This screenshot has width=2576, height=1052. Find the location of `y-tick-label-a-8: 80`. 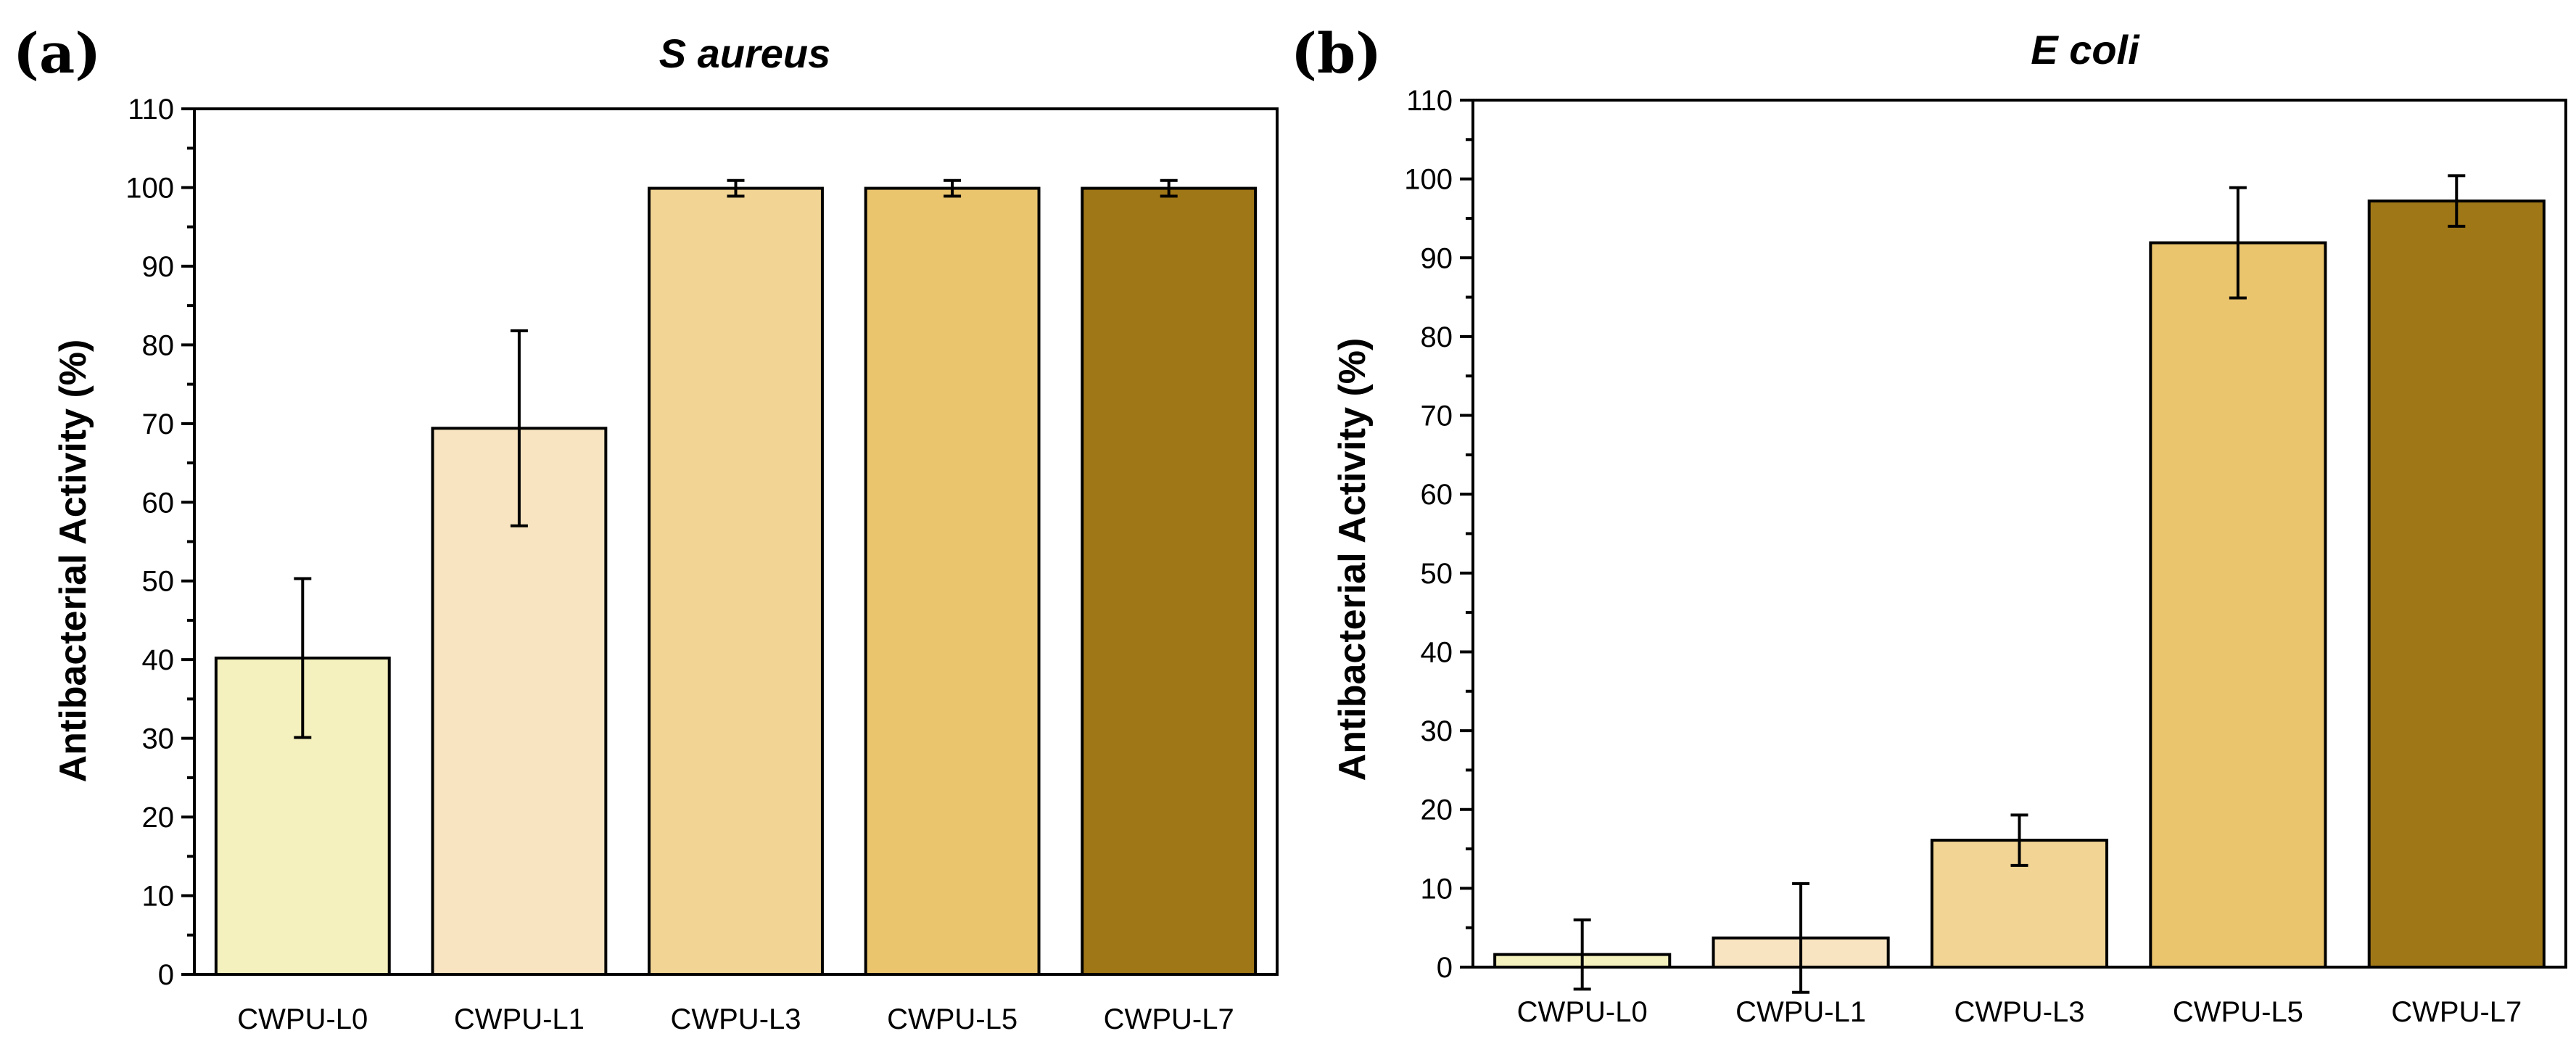

y-tick-label-a-8: 80 is located at coordinates (158, 345).